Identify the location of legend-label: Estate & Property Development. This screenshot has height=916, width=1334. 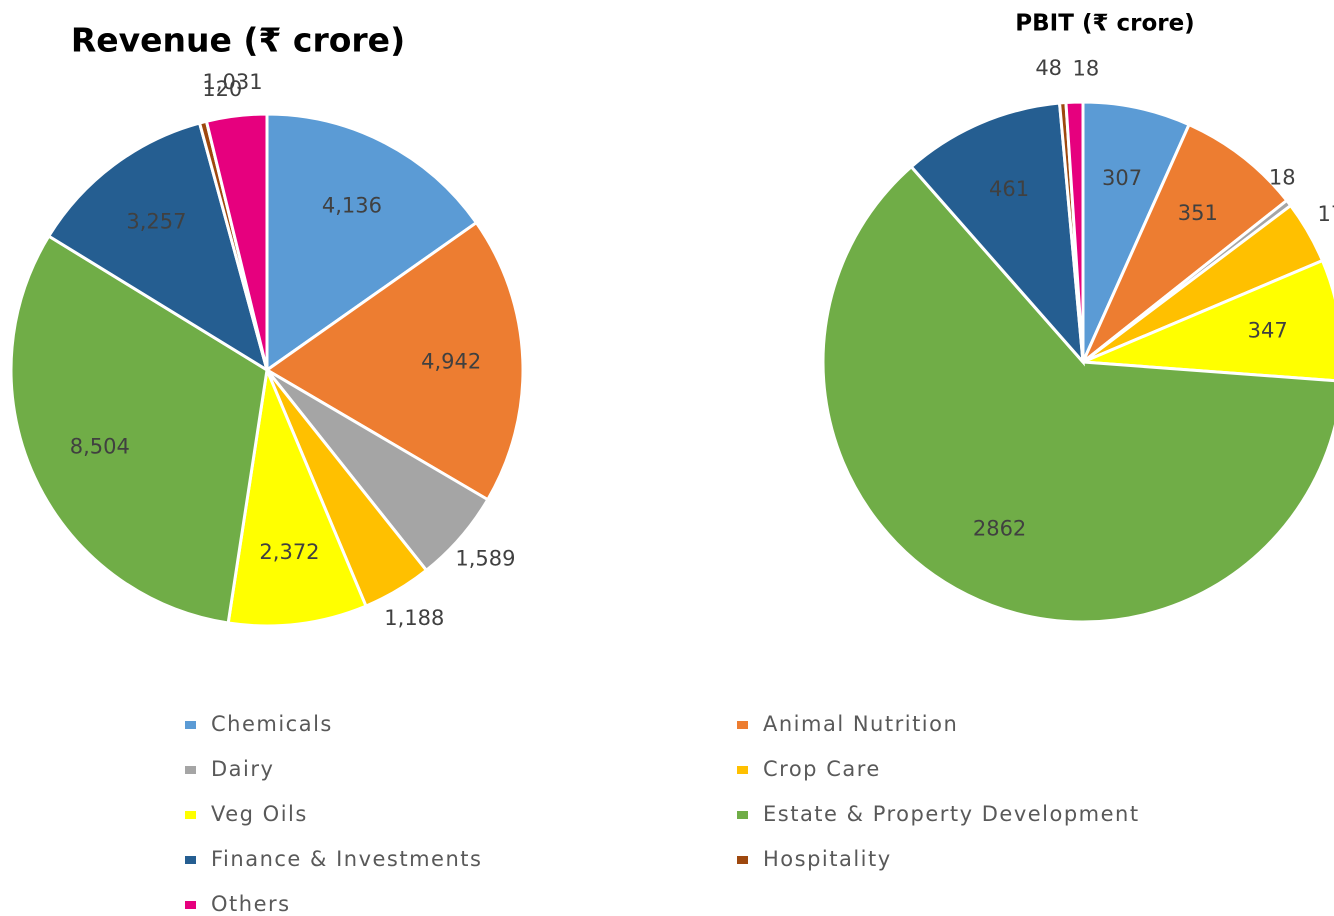
(951, 814).